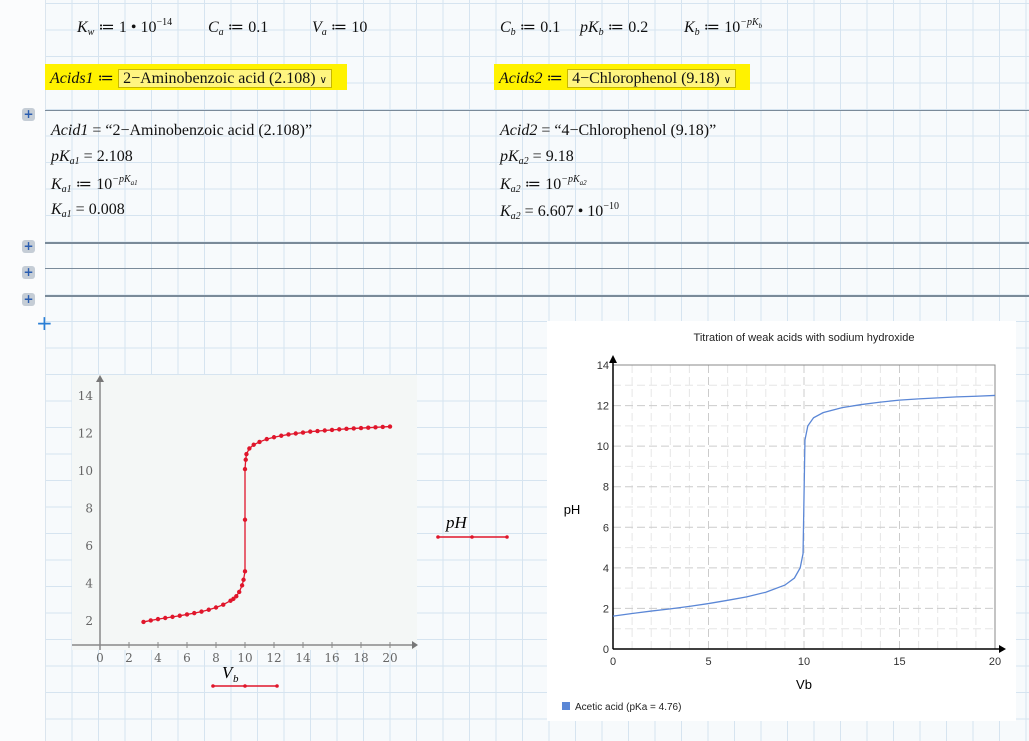 The height and width of the screenshot is (741, 1029). I want to click on ca-definition: Ca ≔ 0.1, so click(238, 28).